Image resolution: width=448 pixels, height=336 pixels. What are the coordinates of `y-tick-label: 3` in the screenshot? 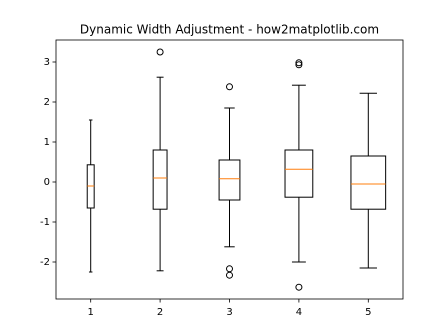 It's located at (47, 62).